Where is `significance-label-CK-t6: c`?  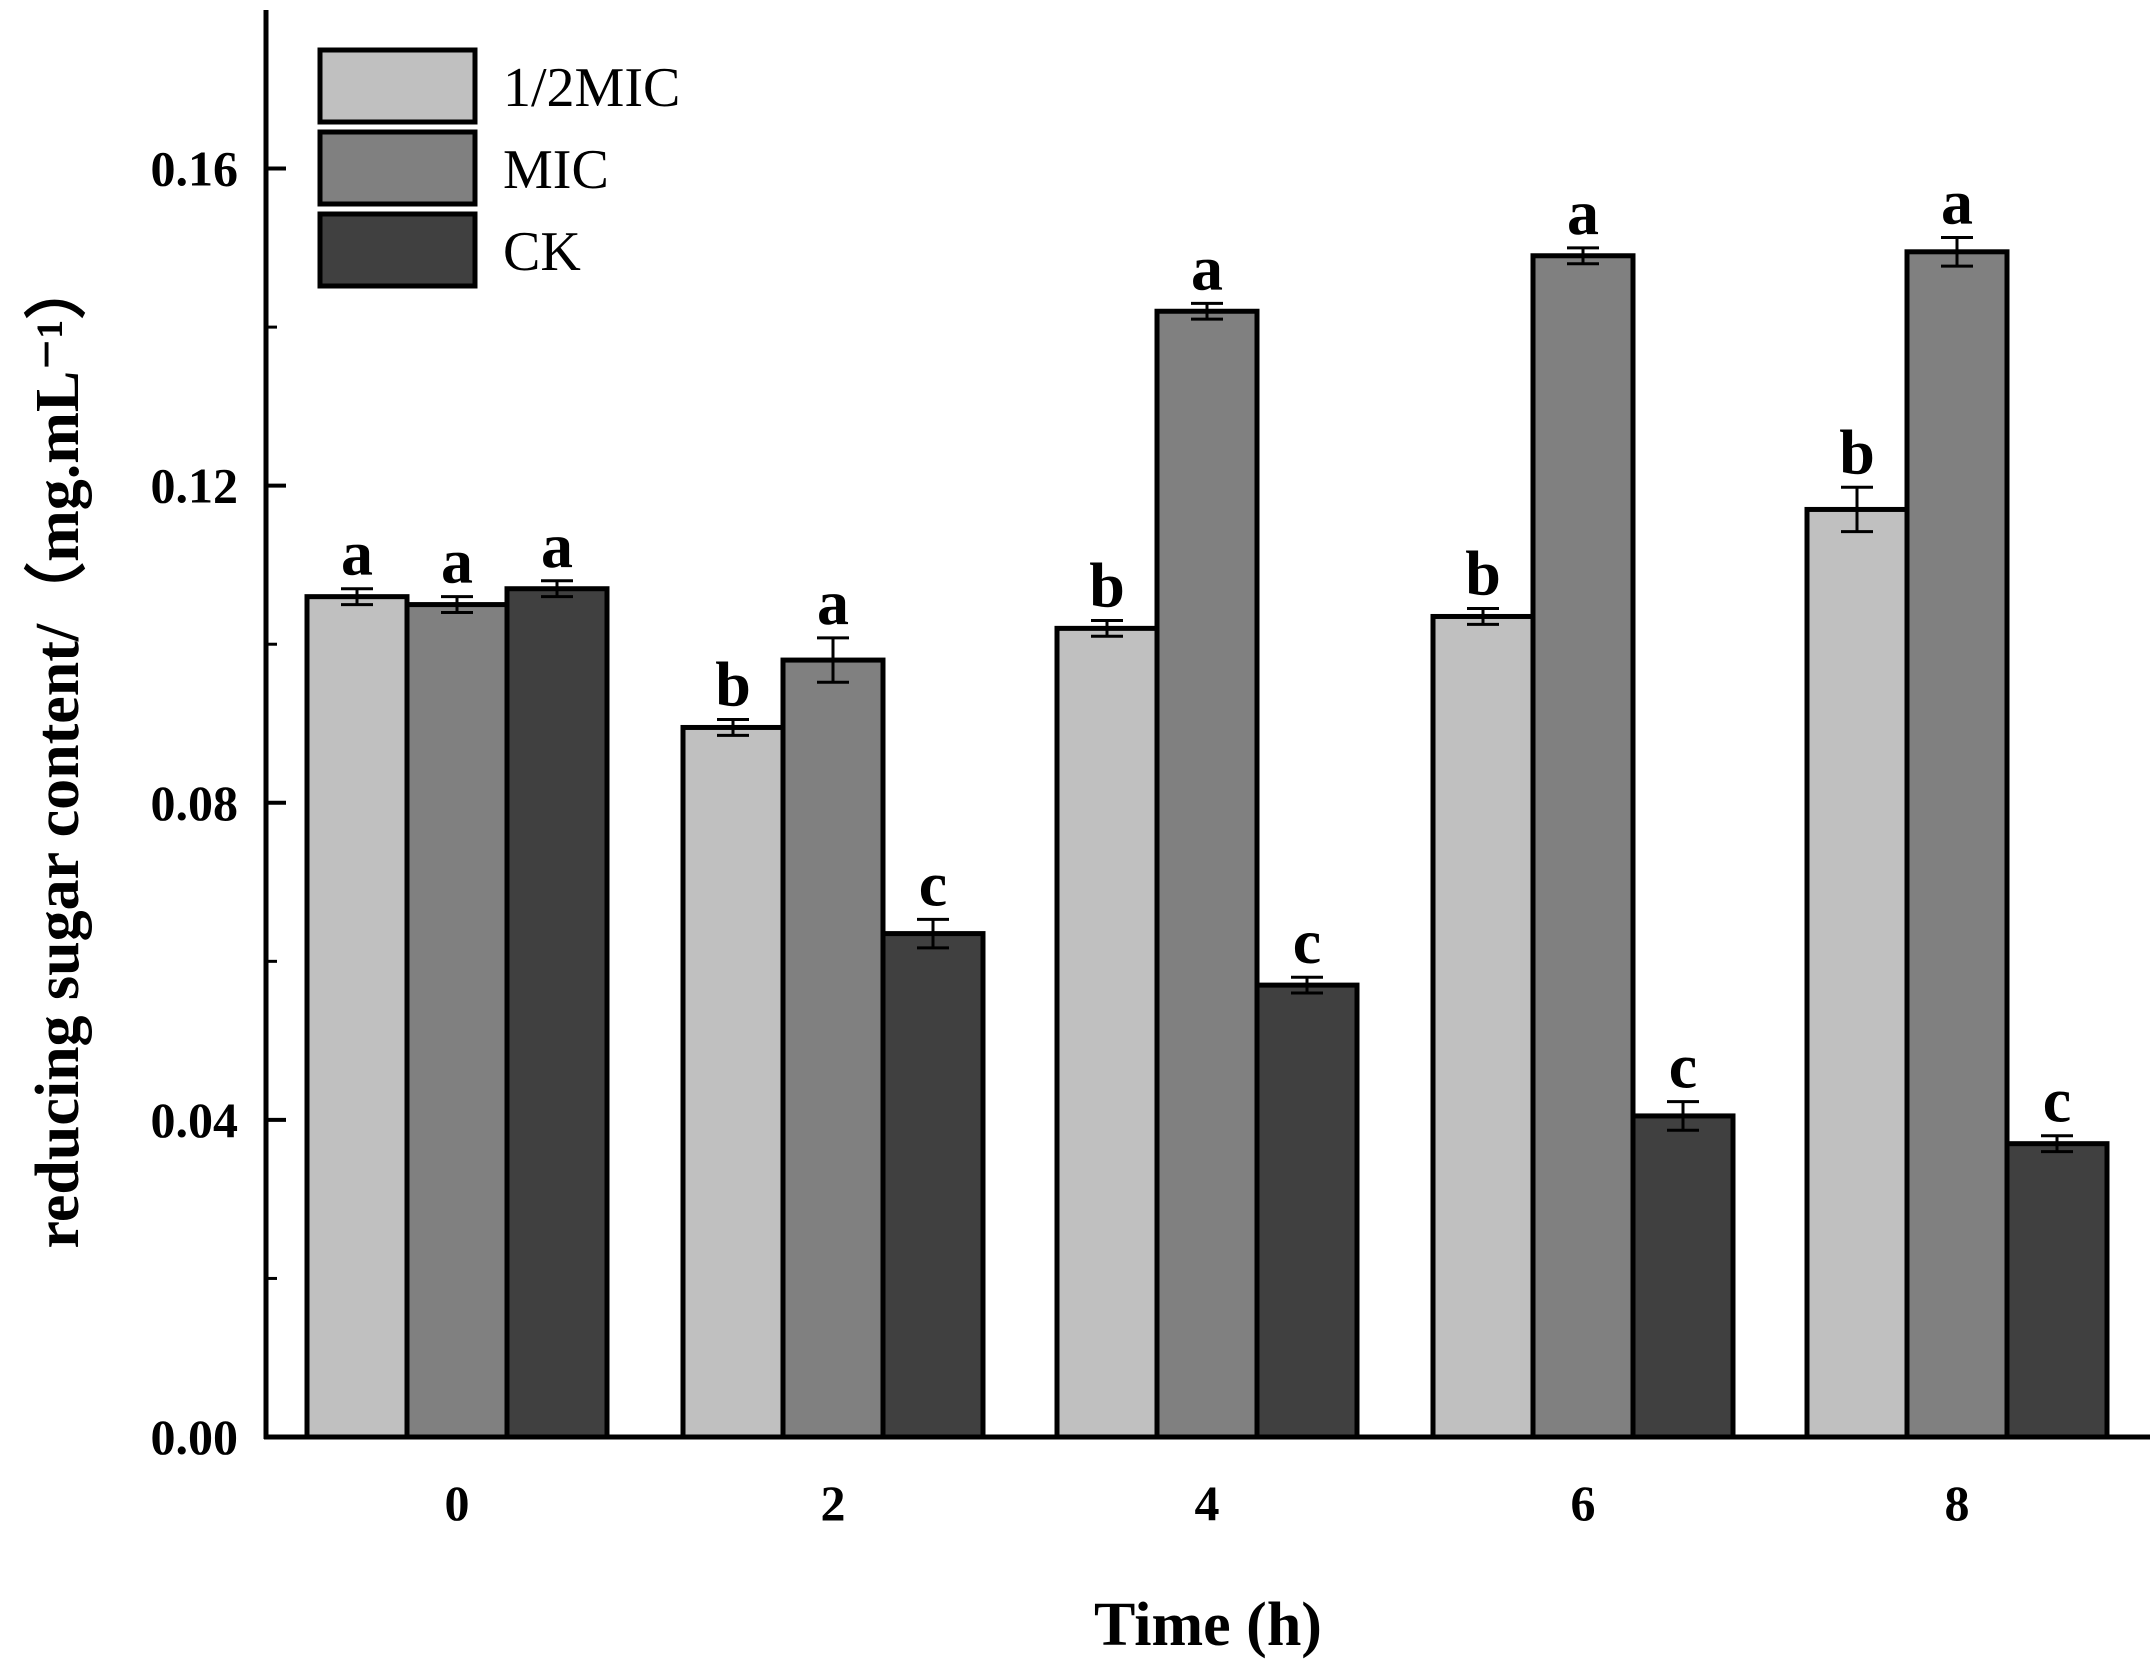 significance-label-CK-t6: c is located at coordinates (1683, 1066).